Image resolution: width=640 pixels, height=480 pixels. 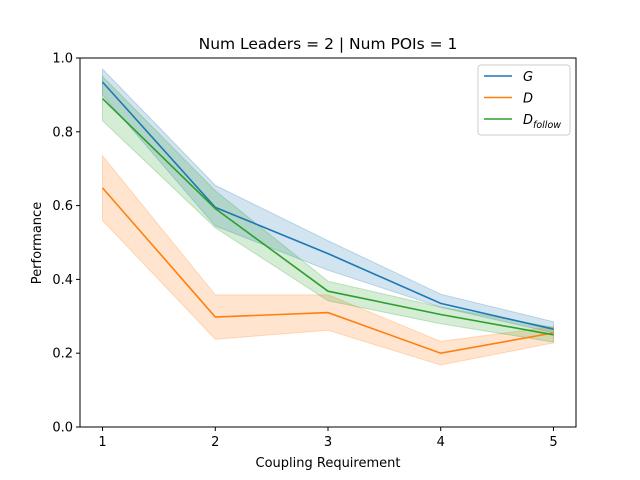 What do you see at coordinates (441, 442) in the screenshot?
I see `x-tick-label: 4` at bounding box center [441, 442].